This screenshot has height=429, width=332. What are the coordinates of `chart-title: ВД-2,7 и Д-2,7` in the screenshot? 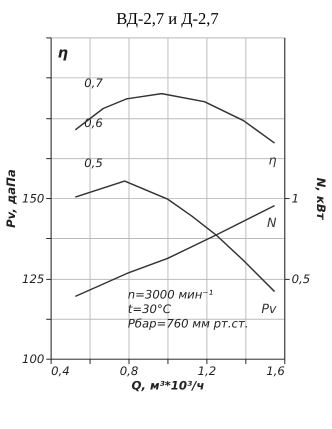 It's located at (167, 18).